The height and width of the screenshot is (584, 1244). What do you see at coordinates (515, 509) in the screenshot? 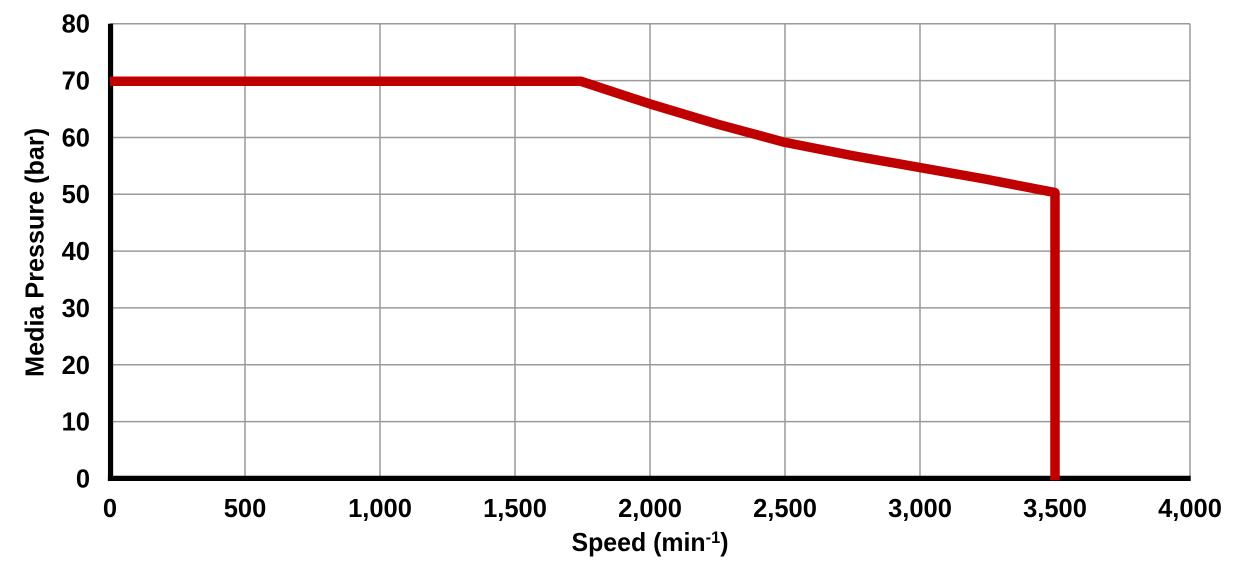
I see `svg-text: 1,500` at bounding box center [515, 509].